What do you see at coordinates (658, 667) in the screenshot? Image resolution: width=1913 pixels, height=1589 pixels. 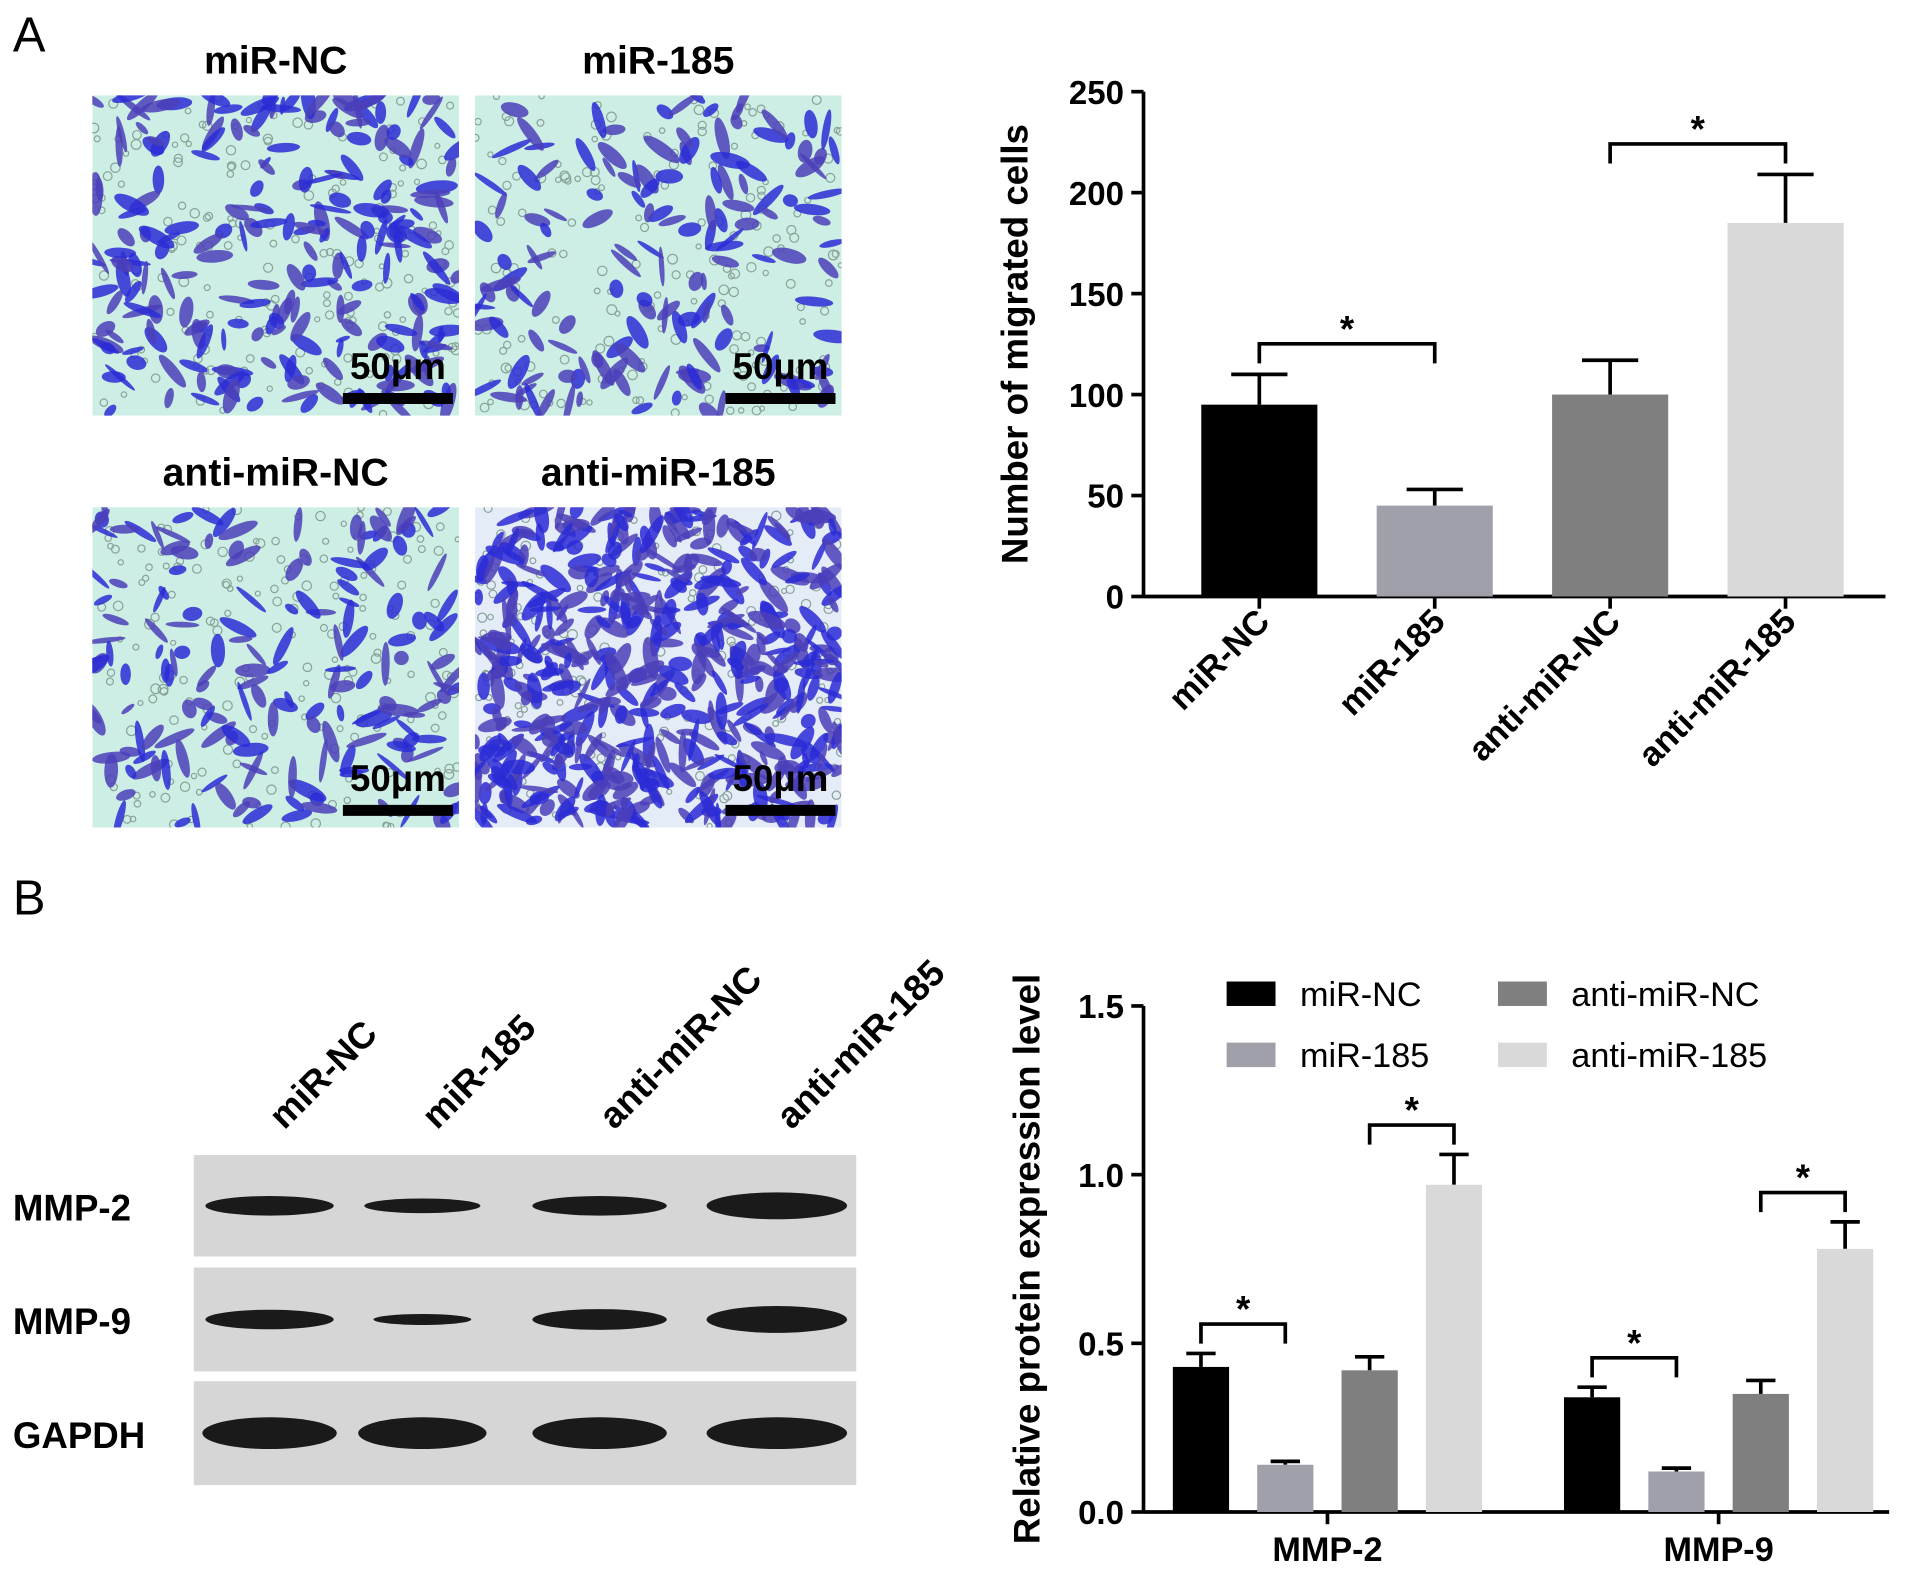 I see `micrograph` at bounding box center [658, 667].